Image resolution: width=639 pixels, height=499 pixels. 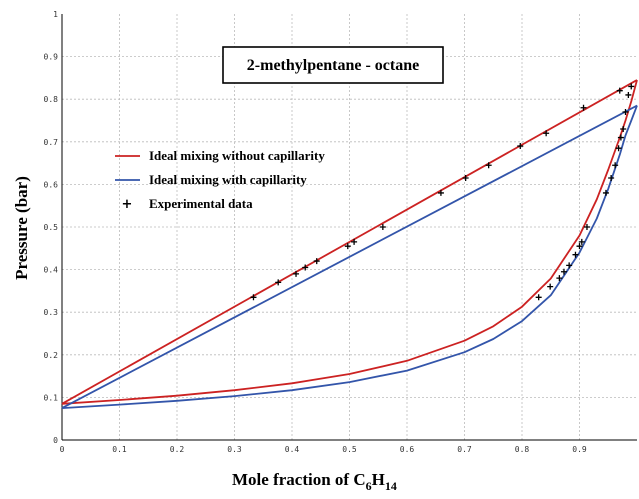 I want to click on x-label-hydrogen: H, so click(x=378, y=479).